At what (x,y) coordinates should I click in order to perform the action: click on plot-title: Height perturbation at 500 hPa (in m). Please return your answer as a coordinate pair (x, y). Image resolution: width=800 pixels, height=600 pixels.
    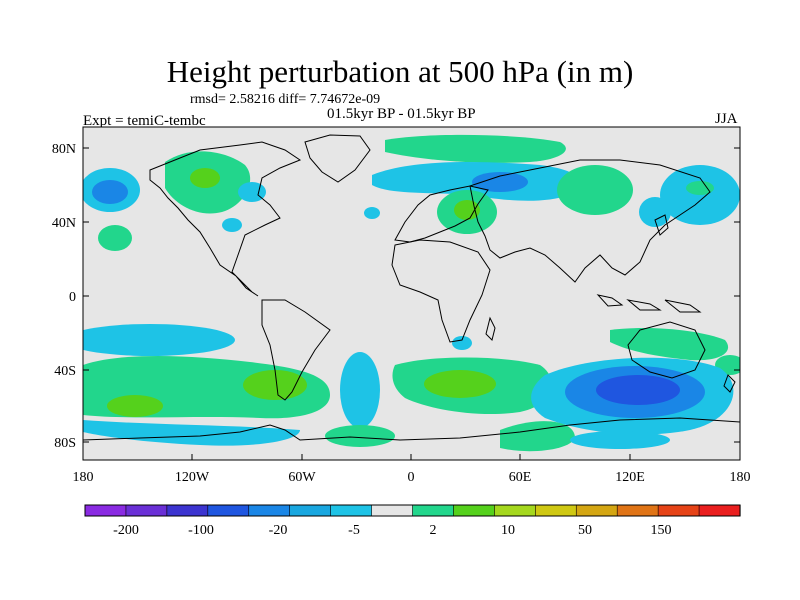
    Looking at the image, I should click on (400, 71).